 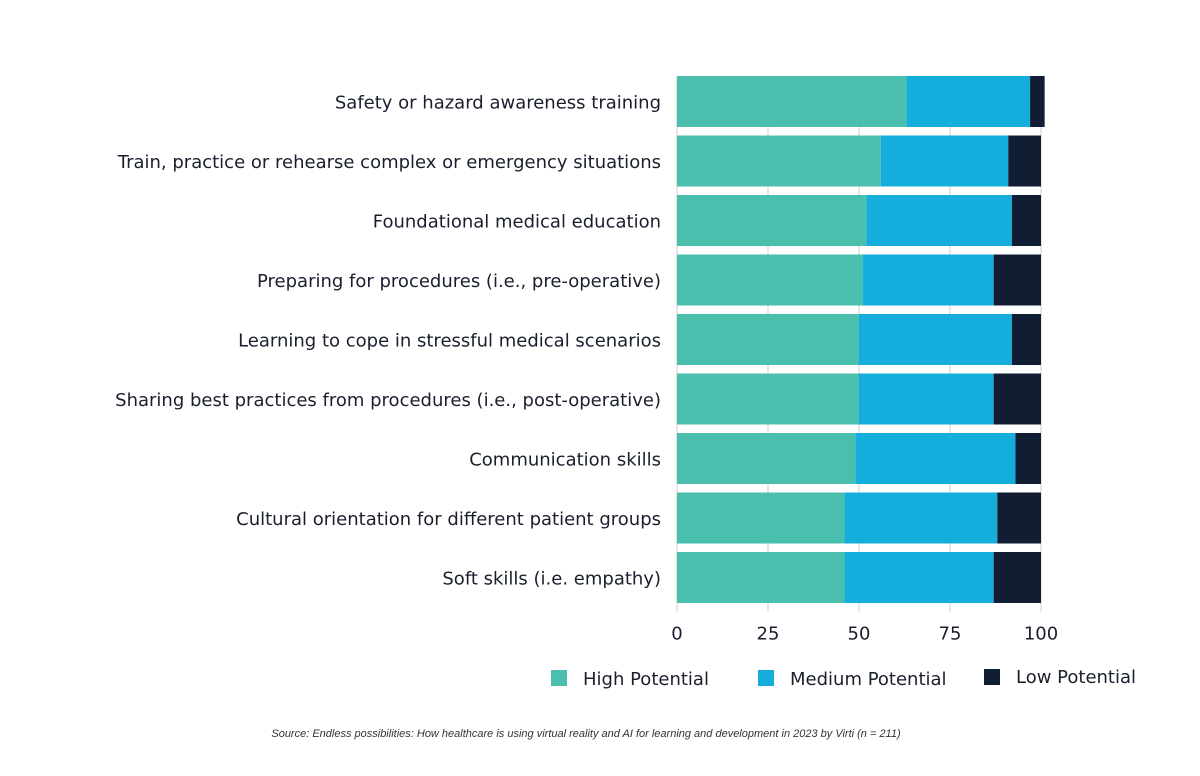 What do you see at coordinates (868, 679) in the screenshot?
I see `legend-label-medium: Medium Potential` at bounding box center [868, 679].